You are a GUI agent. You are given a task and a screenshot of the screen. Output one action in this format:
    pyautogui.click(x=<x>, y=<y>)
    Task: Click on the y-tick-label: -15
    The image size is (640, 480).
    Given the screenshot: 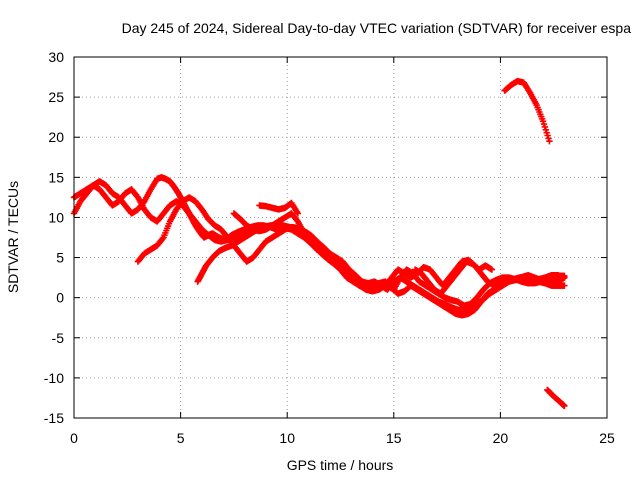 What is the action you would take?
    pyautogui.click(x=54, y=418)
    